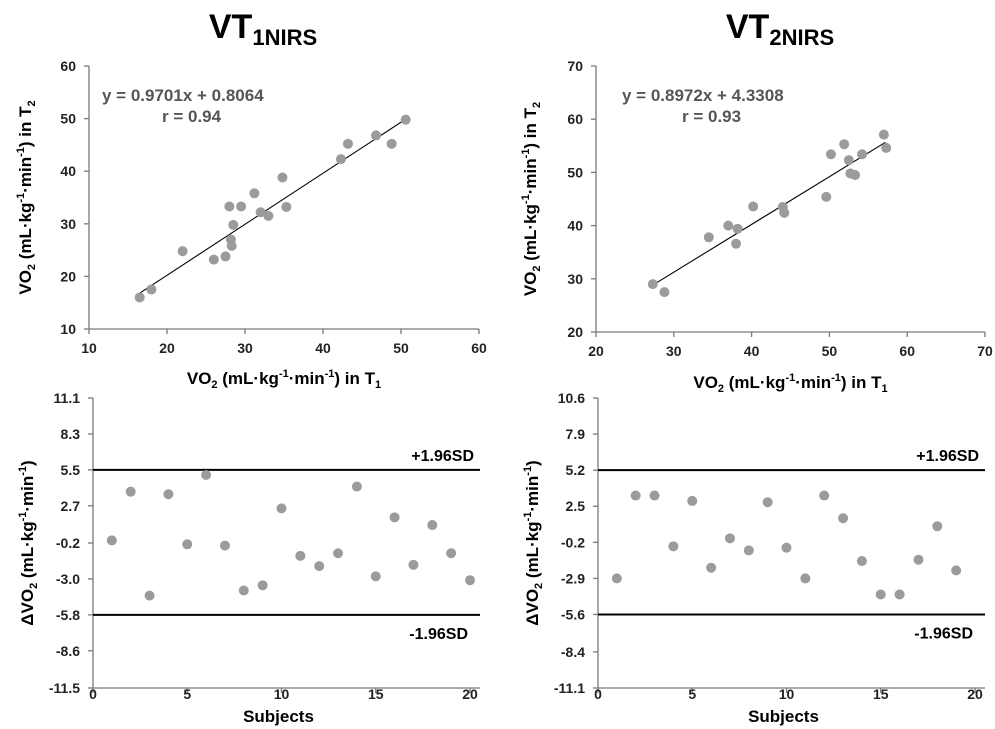 The width and height of the screenshot is (995, 729). I want to click on x-tick-label: 15, so click(881, 694).